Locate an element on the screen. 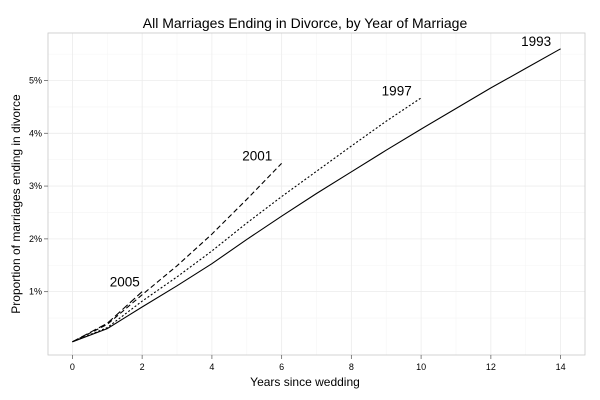 The width and height of the screenshot is (600, 400). x-tick-label: 8 is located at coordinates (351, 367).